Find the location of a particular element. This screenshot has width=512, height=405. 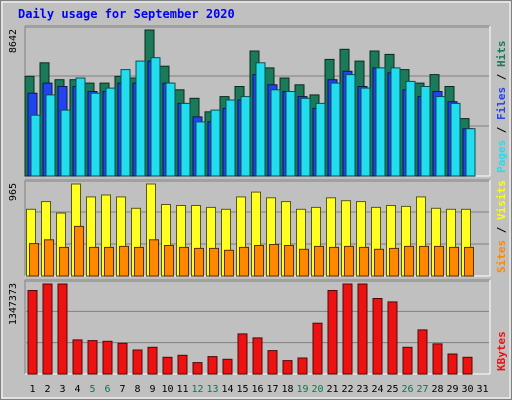

legend-entry-hits: Hits is located at coordinates (501, 54).